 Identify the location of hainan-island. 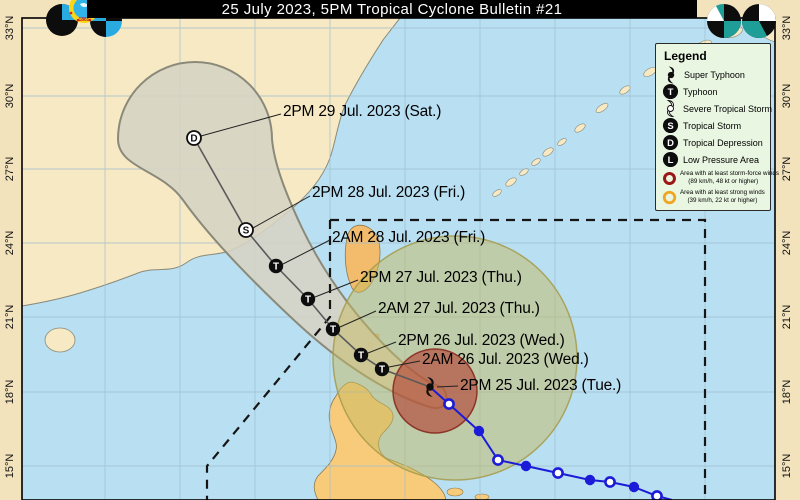
(60, 340).